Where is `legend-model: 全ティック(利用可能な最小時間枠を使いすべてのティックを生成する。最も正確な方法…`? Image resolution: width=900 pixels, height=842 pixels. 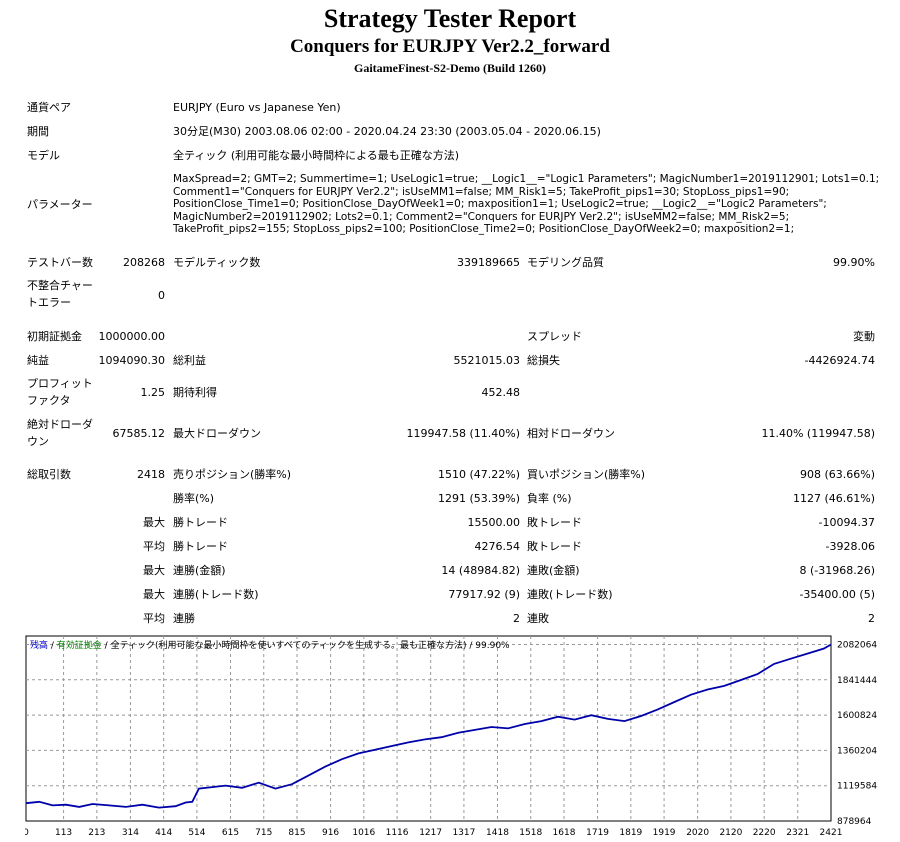
legend-model: 全ティック(利用可能な最小時間枠を使いすべてのティックを生成する。最も正確な方法… is located at coordinates (289, 645).